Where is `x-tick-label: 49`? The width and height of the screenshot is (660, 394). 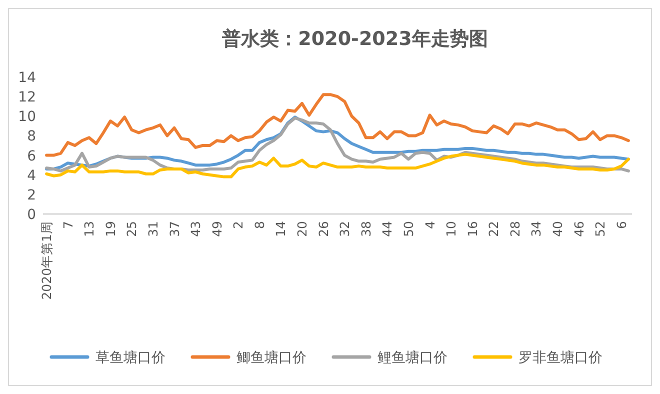
x-tick-label: 49 is located at coordinates (216, 228).